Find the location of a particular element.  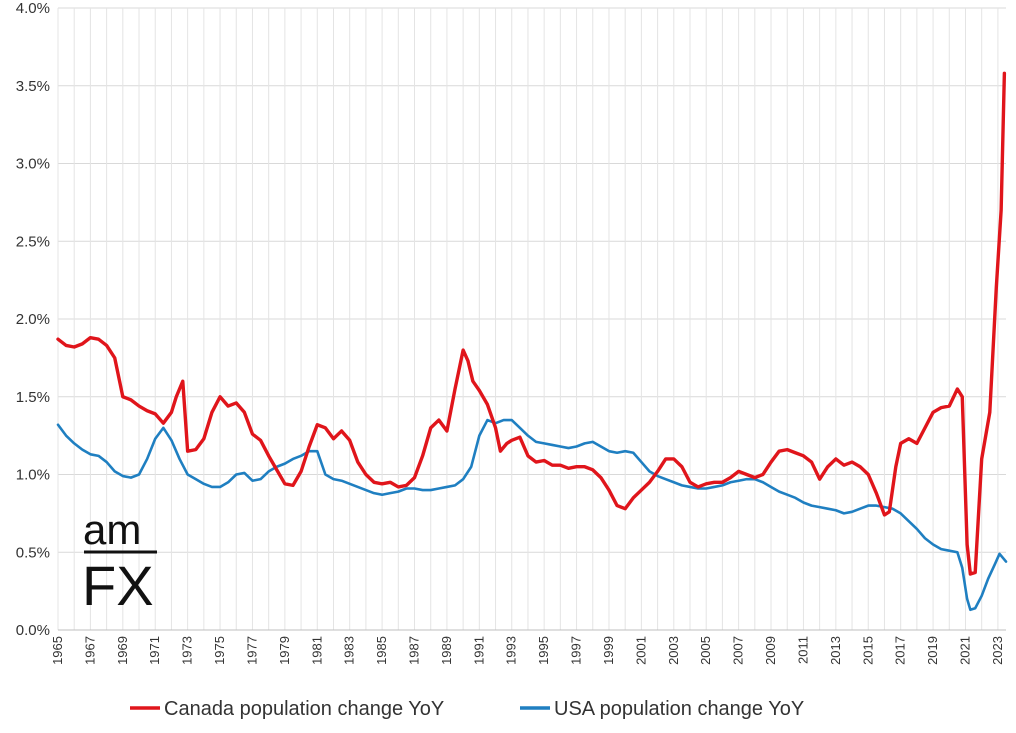

x-tick-label: 1985 is located at coordinates (381, 650).